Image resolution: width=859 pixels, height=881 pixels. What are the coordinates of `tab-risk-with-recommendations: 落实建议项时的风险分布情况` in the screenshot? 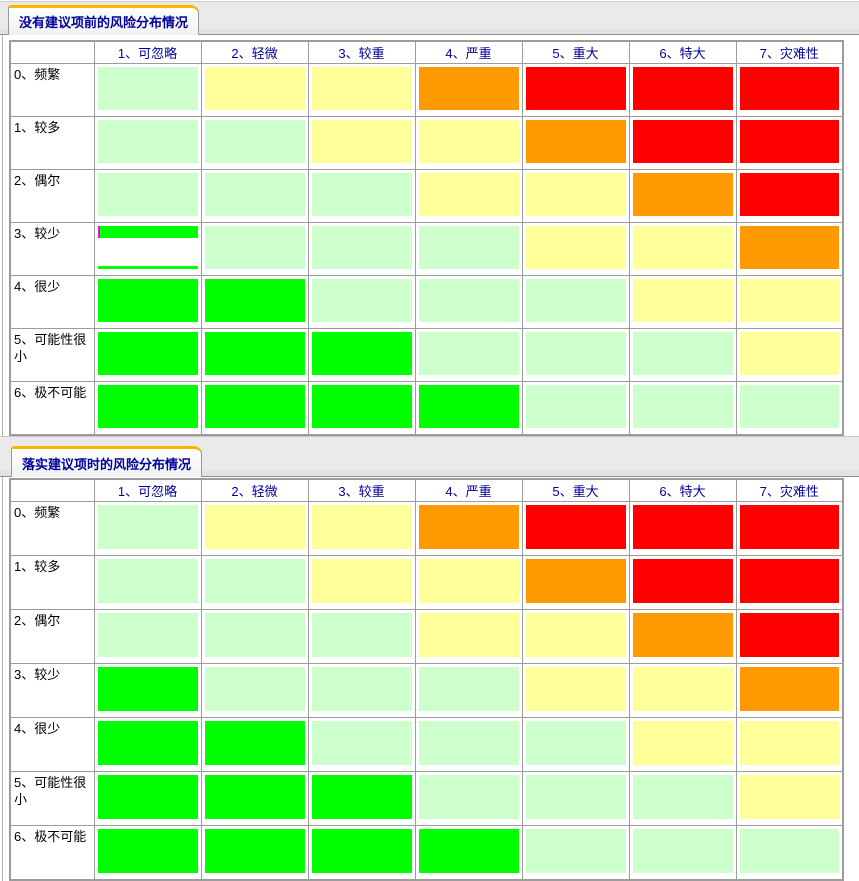 It's located at (107, 461).